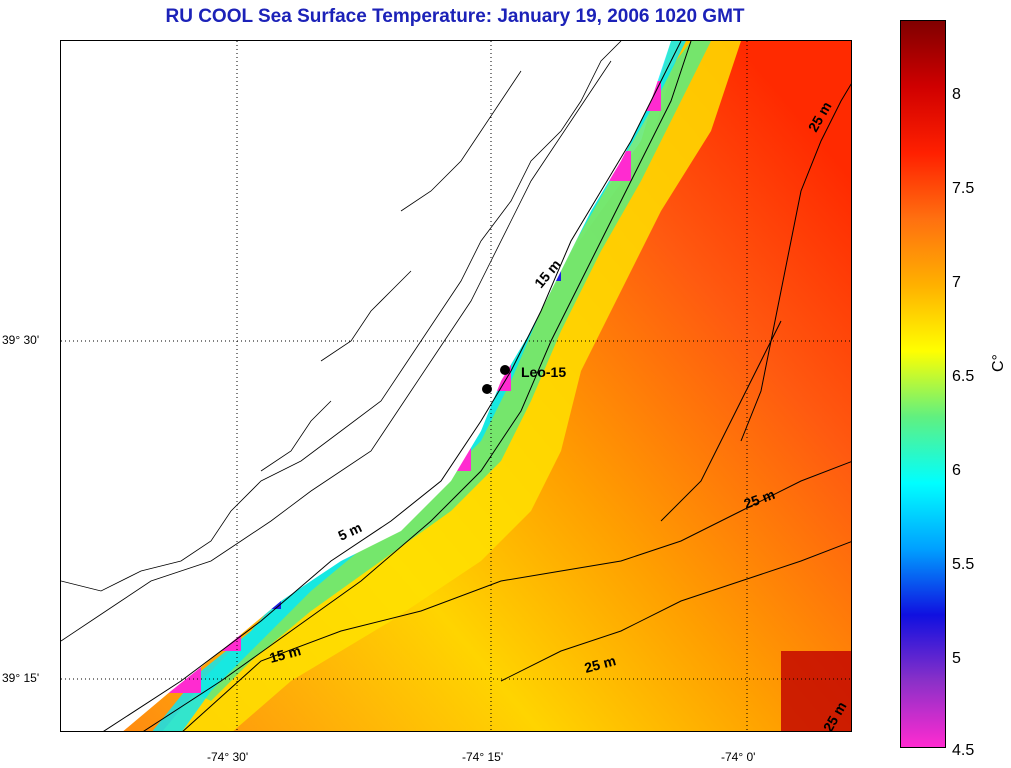  I want to click on lon-label-74-15: -74° 15', so click(483, 757).